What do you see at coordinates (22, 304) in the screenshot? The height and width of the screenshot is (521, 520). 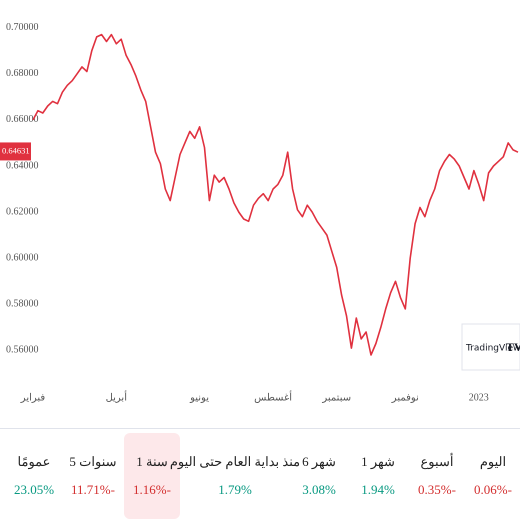 I see `y-tick-label: 0.58000` at bounding box center [22, 304].